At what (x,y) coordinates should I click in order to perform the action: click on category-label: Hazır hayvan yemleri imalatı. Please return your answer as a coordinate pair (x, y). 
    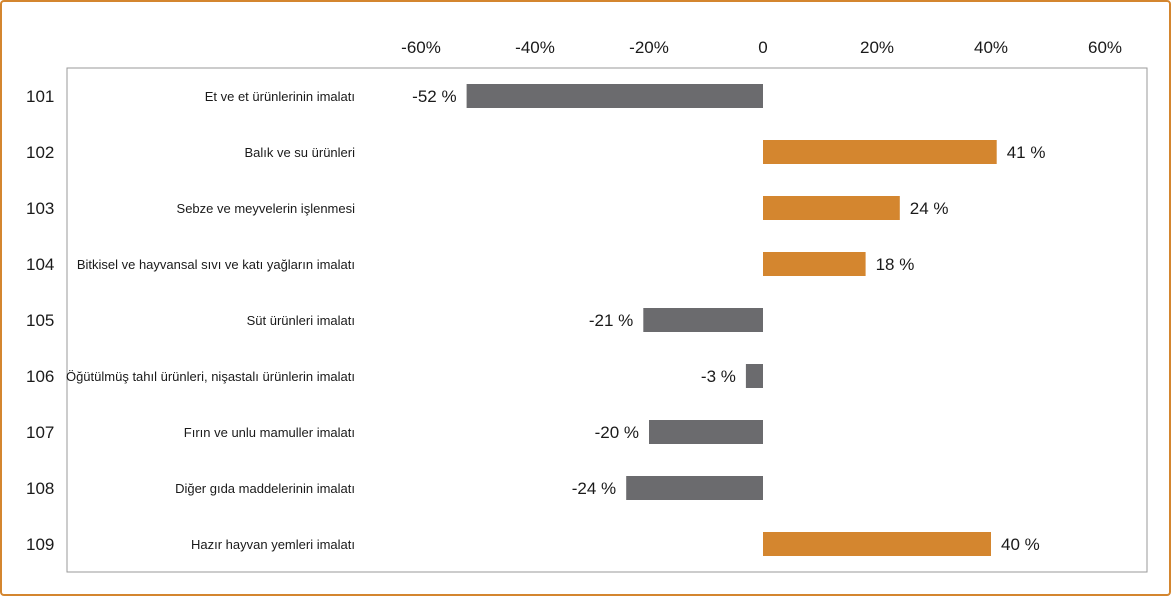
    Looking at the image, I should click on (273, 544).